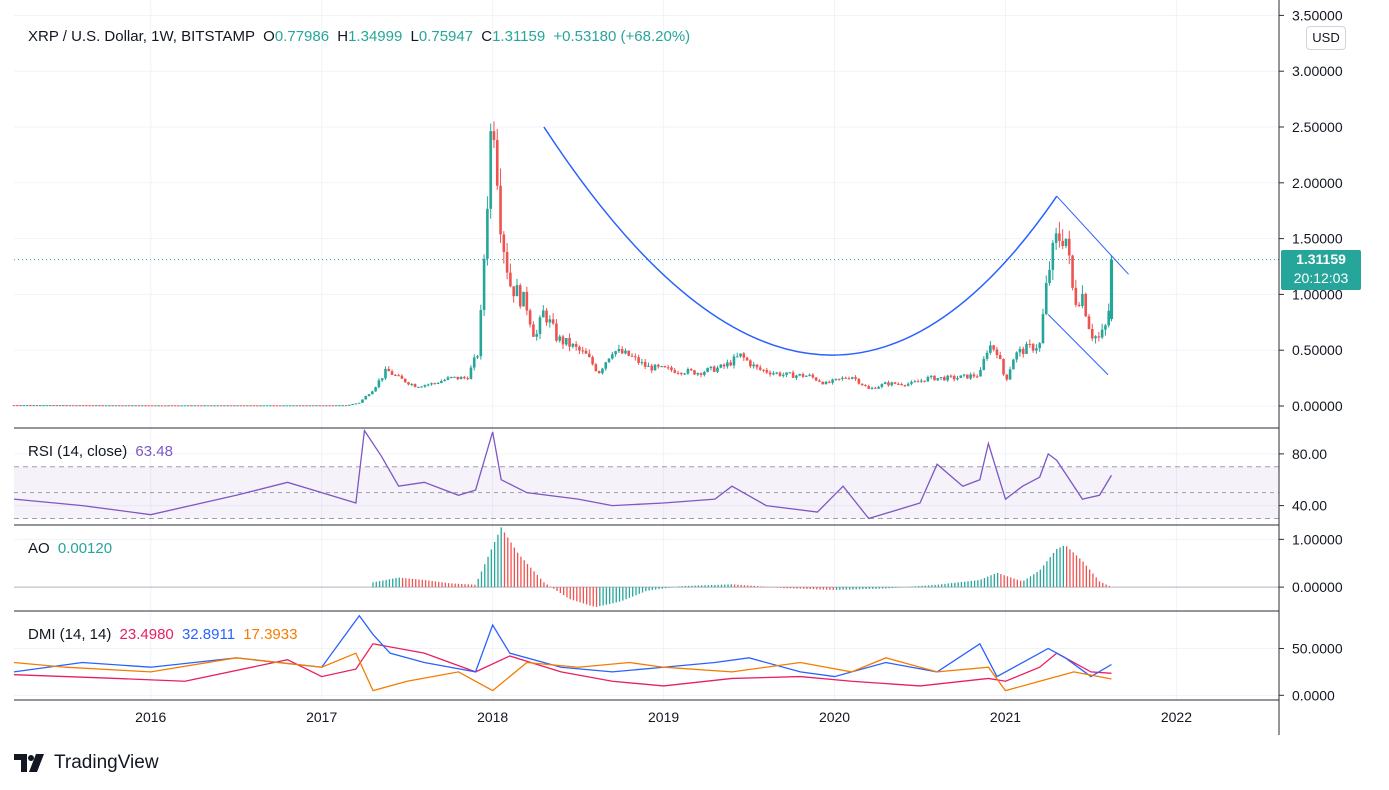 Image resolution: width=1389 pixels, height=790 pixels. I want to click on dmi-plus-di-line, so click(562, 646).